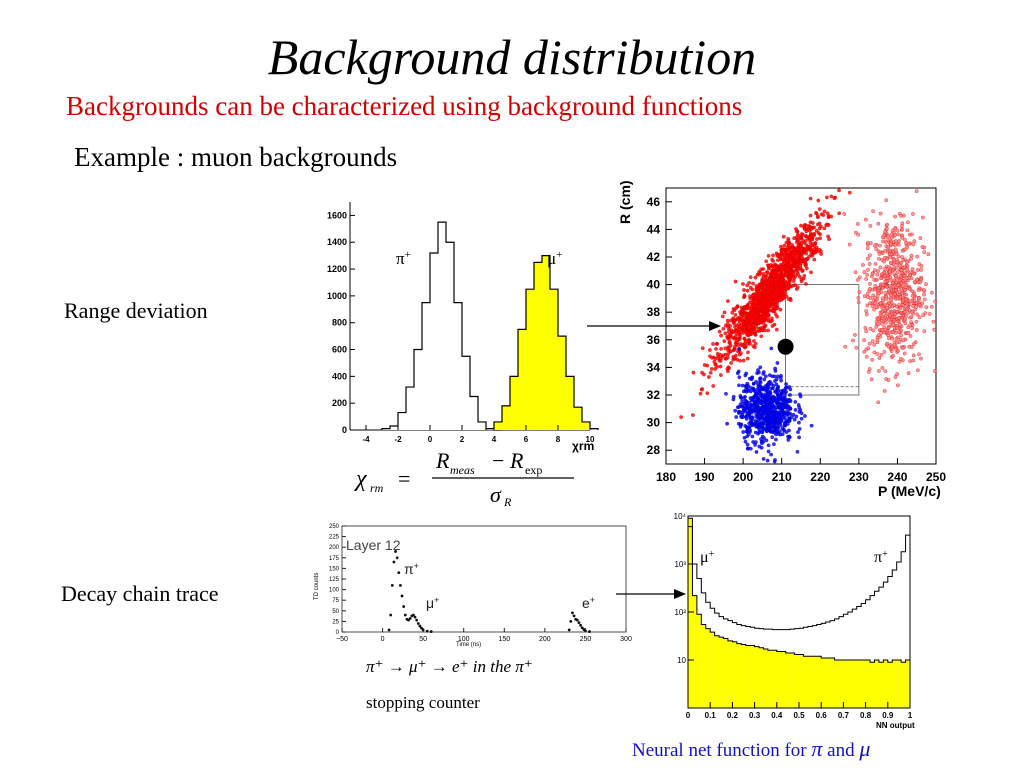 The image size is (1024, 768). What do you see at coordinates (140, 593) in the screenshot?
I see `decay-chain-label: Decay chain trace` at bounding box center [140, 593].